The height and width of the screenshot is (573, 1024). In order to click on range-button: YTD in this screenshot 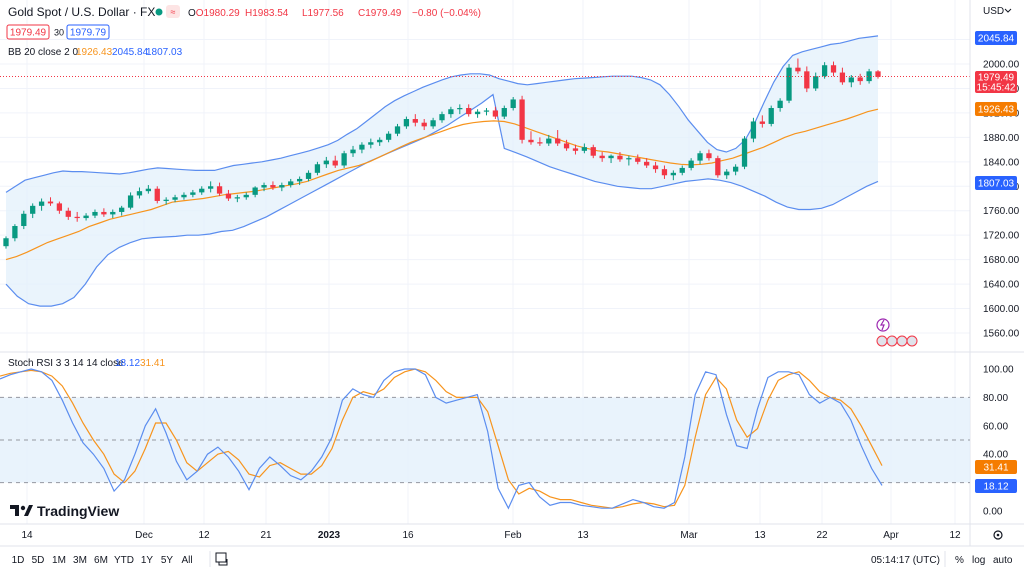, I will do `click(124, 560)`.